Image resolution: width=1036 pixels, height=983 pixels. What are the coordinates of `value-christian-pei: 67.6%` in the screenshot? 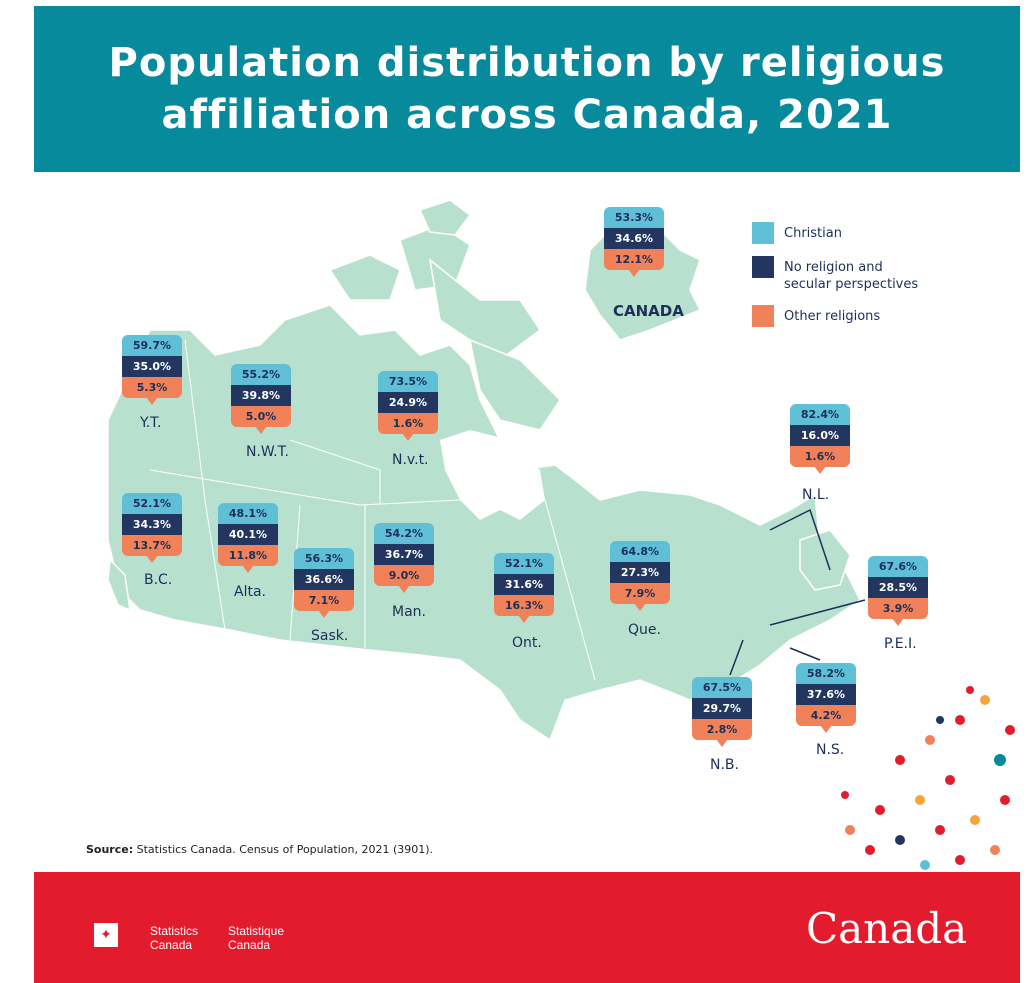 It's located at (898, 566).